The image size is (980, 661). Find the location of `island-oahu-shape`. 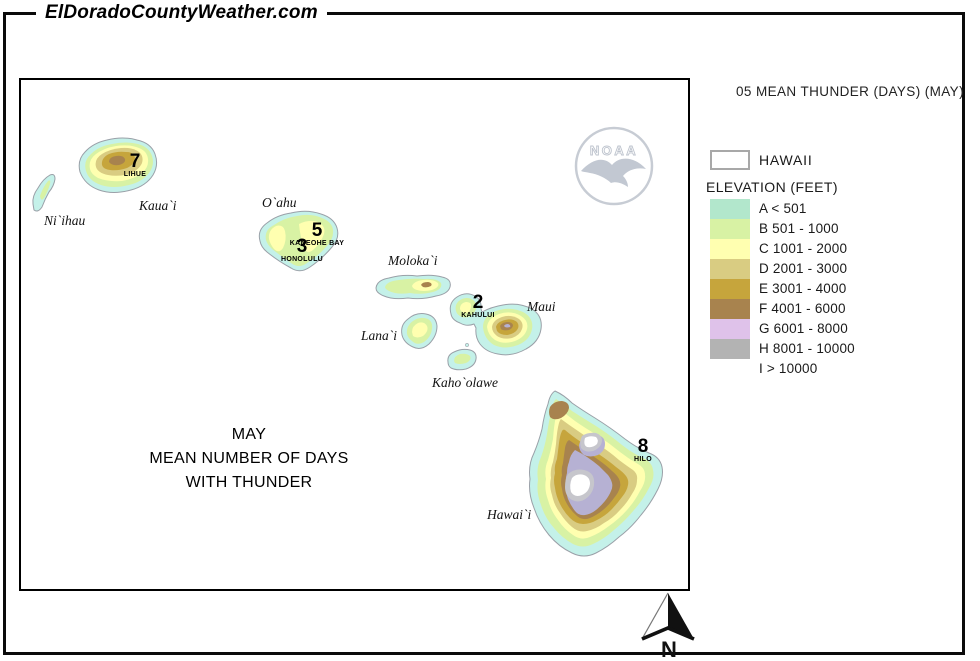

island-oahu-shape is located at coordinates (298, 241).